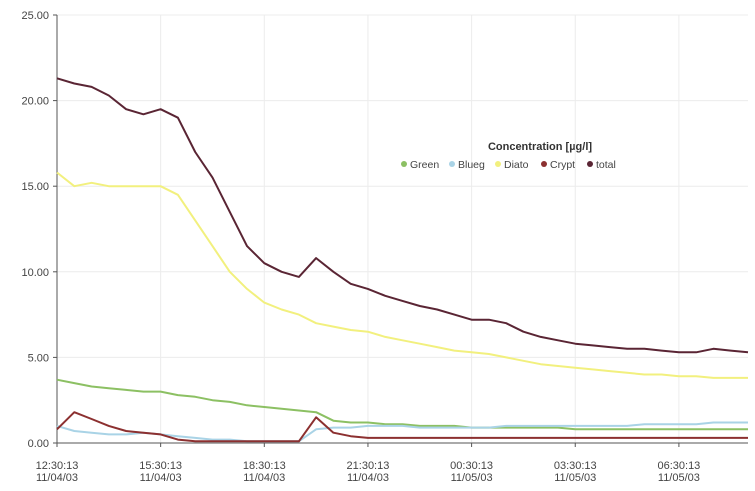 The height and width of the screenshot is (491, 755). Describe the element at coordinates (35, 102) in the screenshot. I see `y-tick-label: 20.00` at that location.